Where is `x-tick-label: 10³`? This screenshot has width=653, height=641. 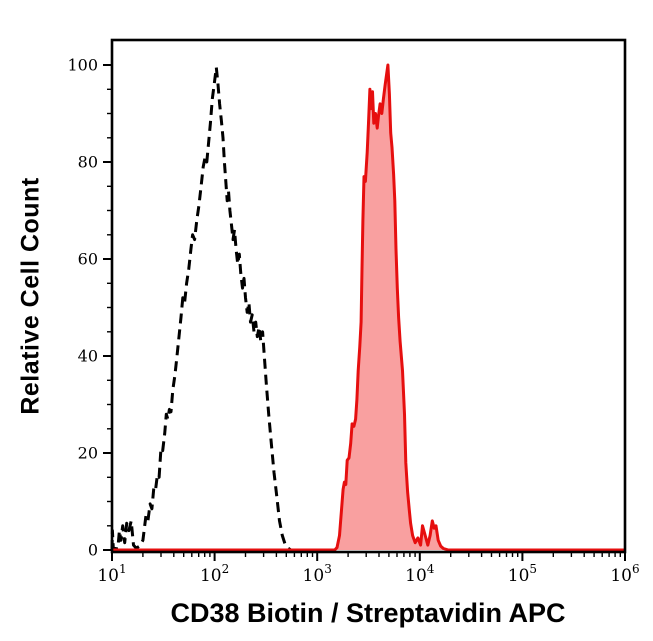
x-tick-label: 10³ is located at coordinates (317, 574).